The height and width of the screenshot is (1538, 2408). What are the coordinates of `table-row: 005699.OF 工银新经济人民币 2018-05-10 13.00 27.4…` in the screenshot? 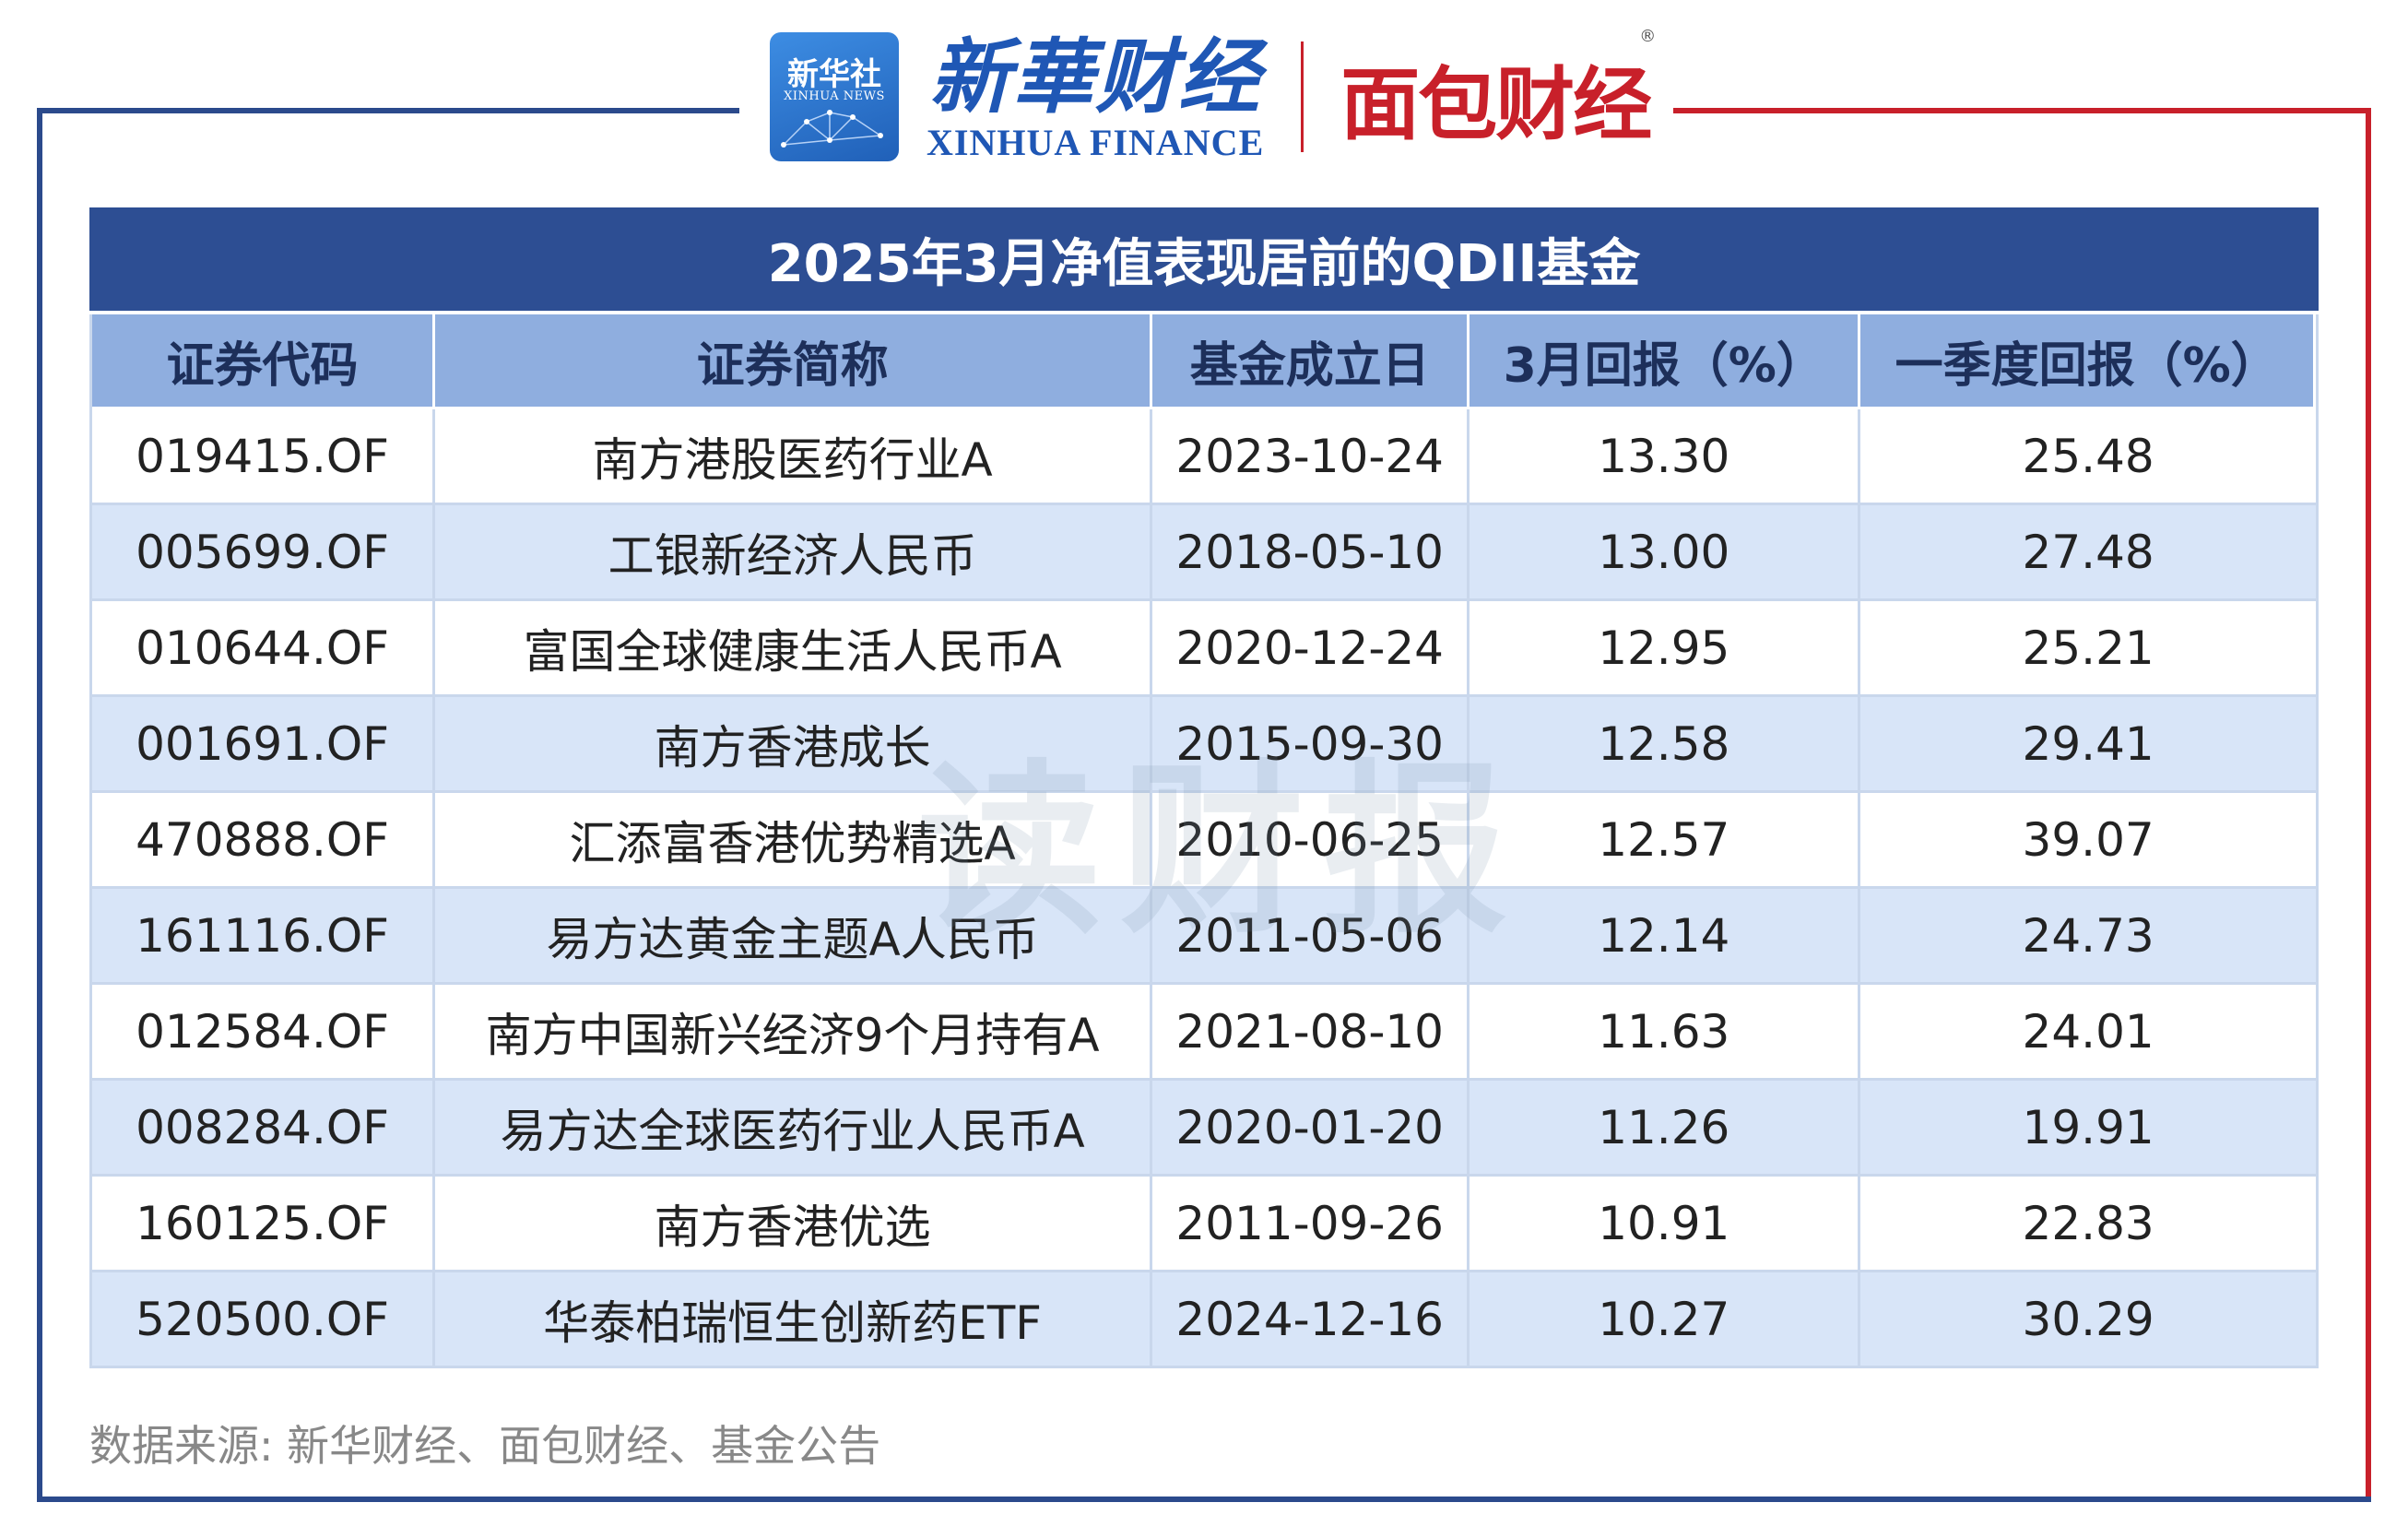 It's located at (1204, 553).